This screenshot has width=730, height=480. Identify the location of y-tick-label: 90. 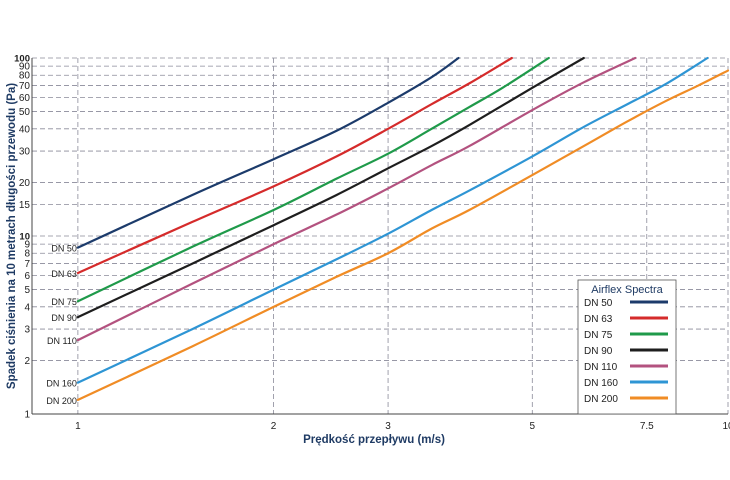
(25, 67).